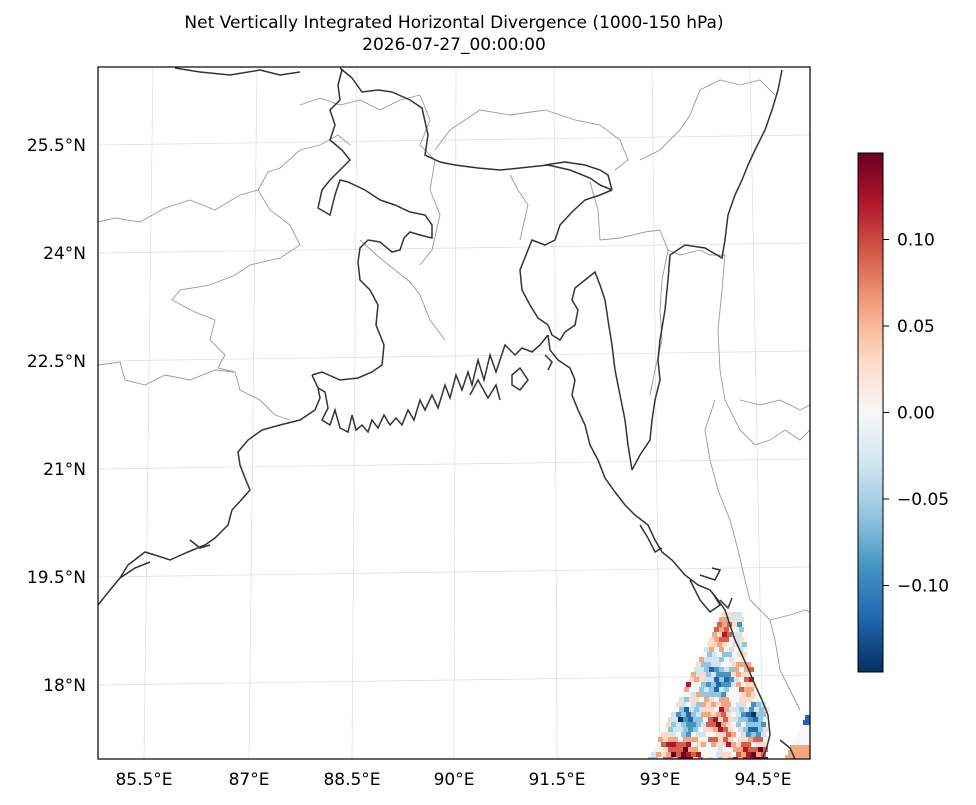  Describe the element at coordinates (454, 45) in the screenshot. I see `title-line-2: 2026-07-27_00:00:00` at that location.